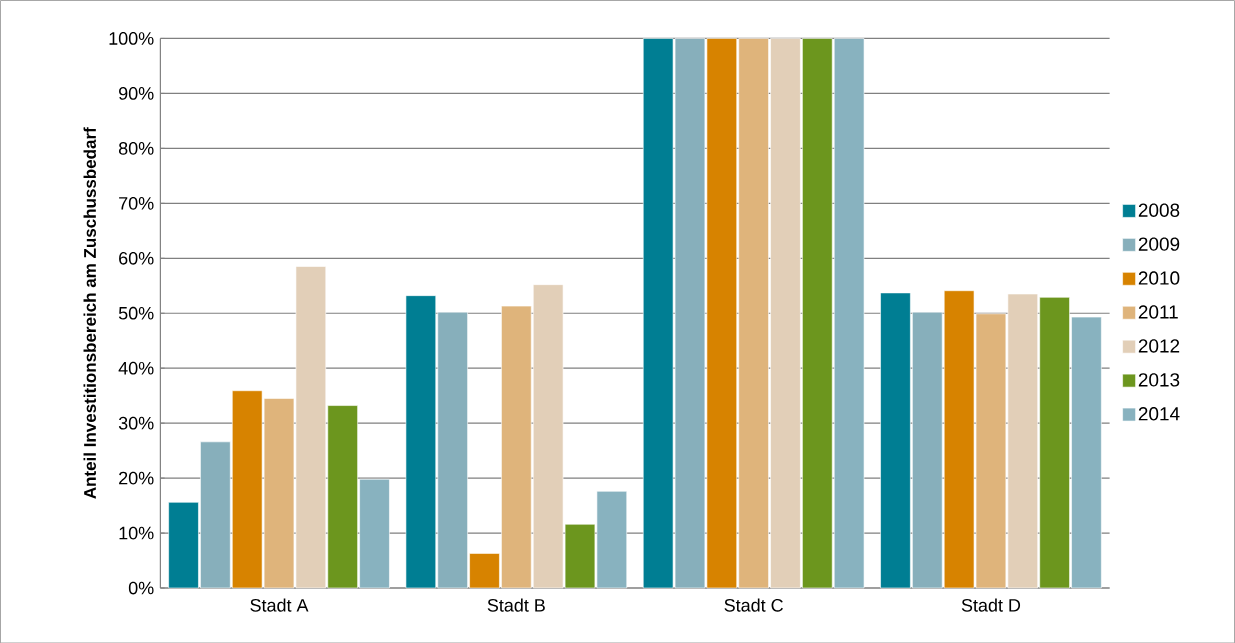 The image size is (1235, 643). What do you see at coordinates (136, 258) in the screenshot?
I see `y-tick-label: 60%` at bounding box center [136, 258].